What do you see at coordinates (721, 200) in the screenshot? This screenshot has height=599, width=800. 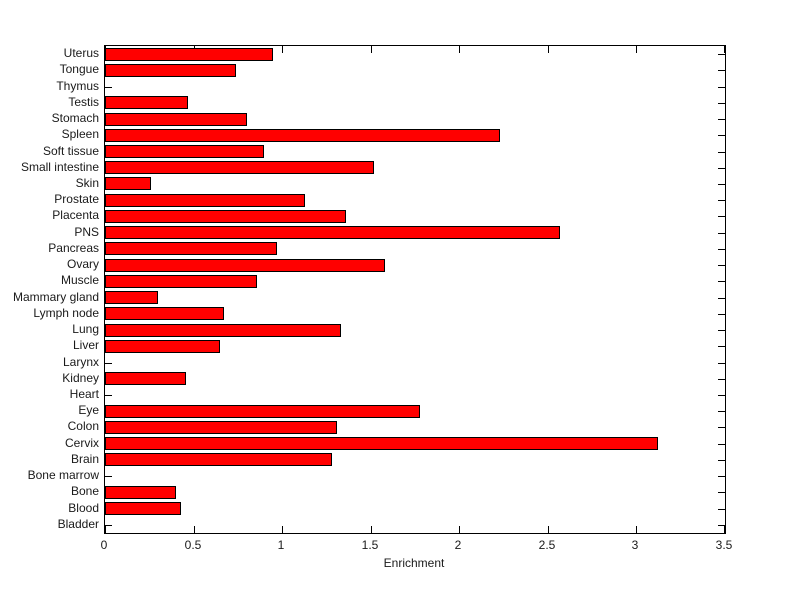 I see `y-tick-right-prostate` at bounding box center [721, 200].